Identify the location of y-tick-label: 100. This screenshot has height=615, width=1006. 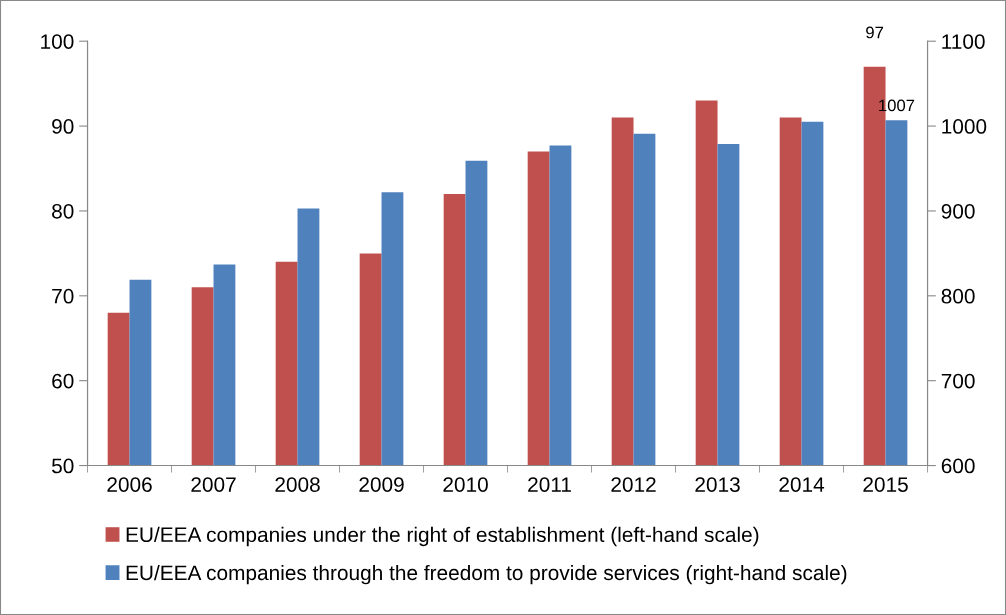
(57, 41).